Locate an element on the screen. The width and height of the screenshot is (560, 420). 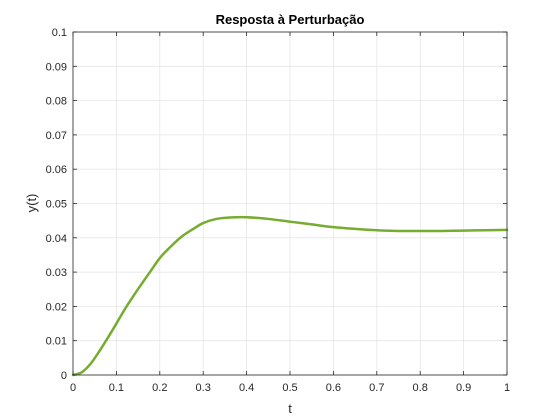
y-tick-label: 0.05 is located at coordinates (56, 205).